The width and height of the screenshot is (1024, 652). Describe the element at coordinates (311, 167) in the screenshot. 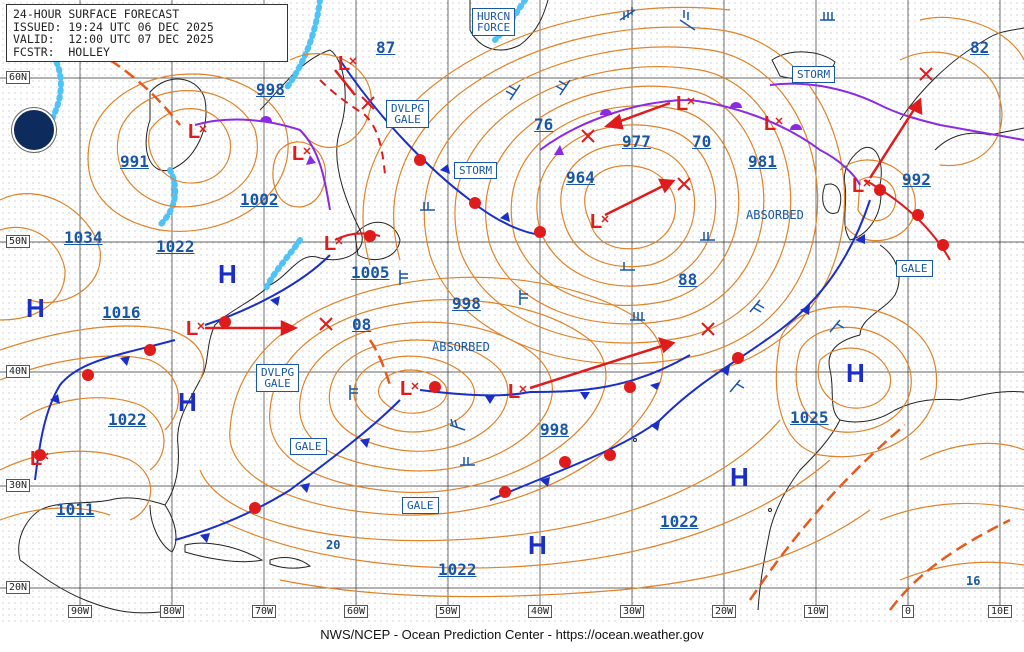

I see `labrador-coast` at that location.